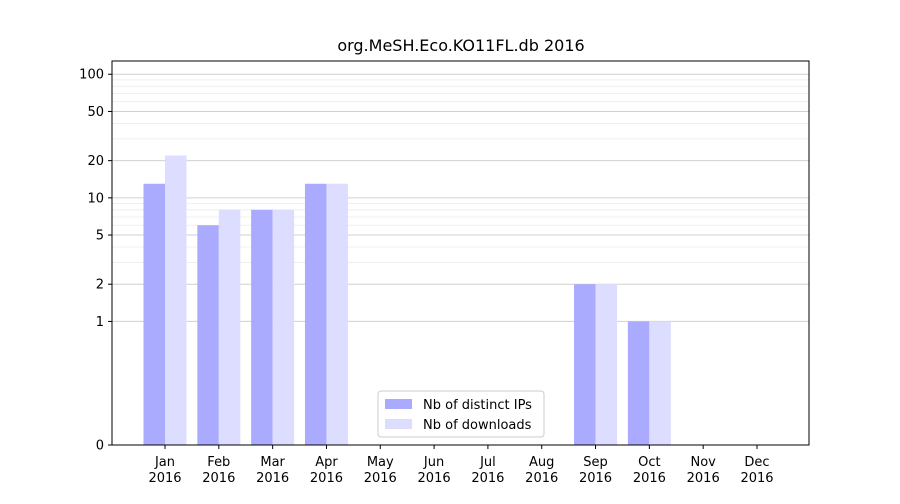 The width and height of the screenshot is (900, 504). Describe the element at coordinates (434, 470) in the screenshot. I see `x-tick-label: Jun 2016` at that location.